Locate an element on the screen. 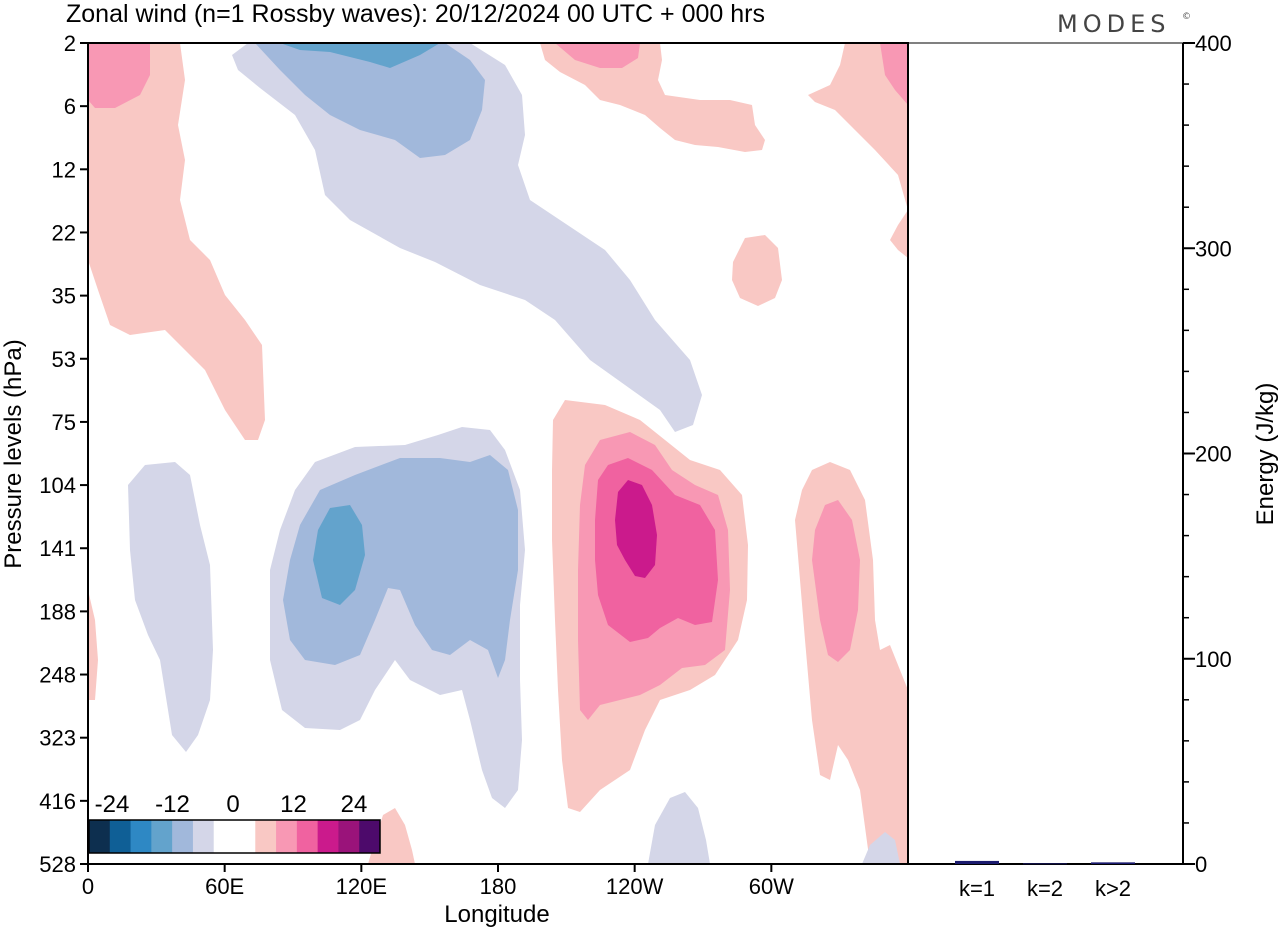 The width and height of the screenshot is (1280, 930). x-tick-label: 180 is located at coordinates (498, 886).